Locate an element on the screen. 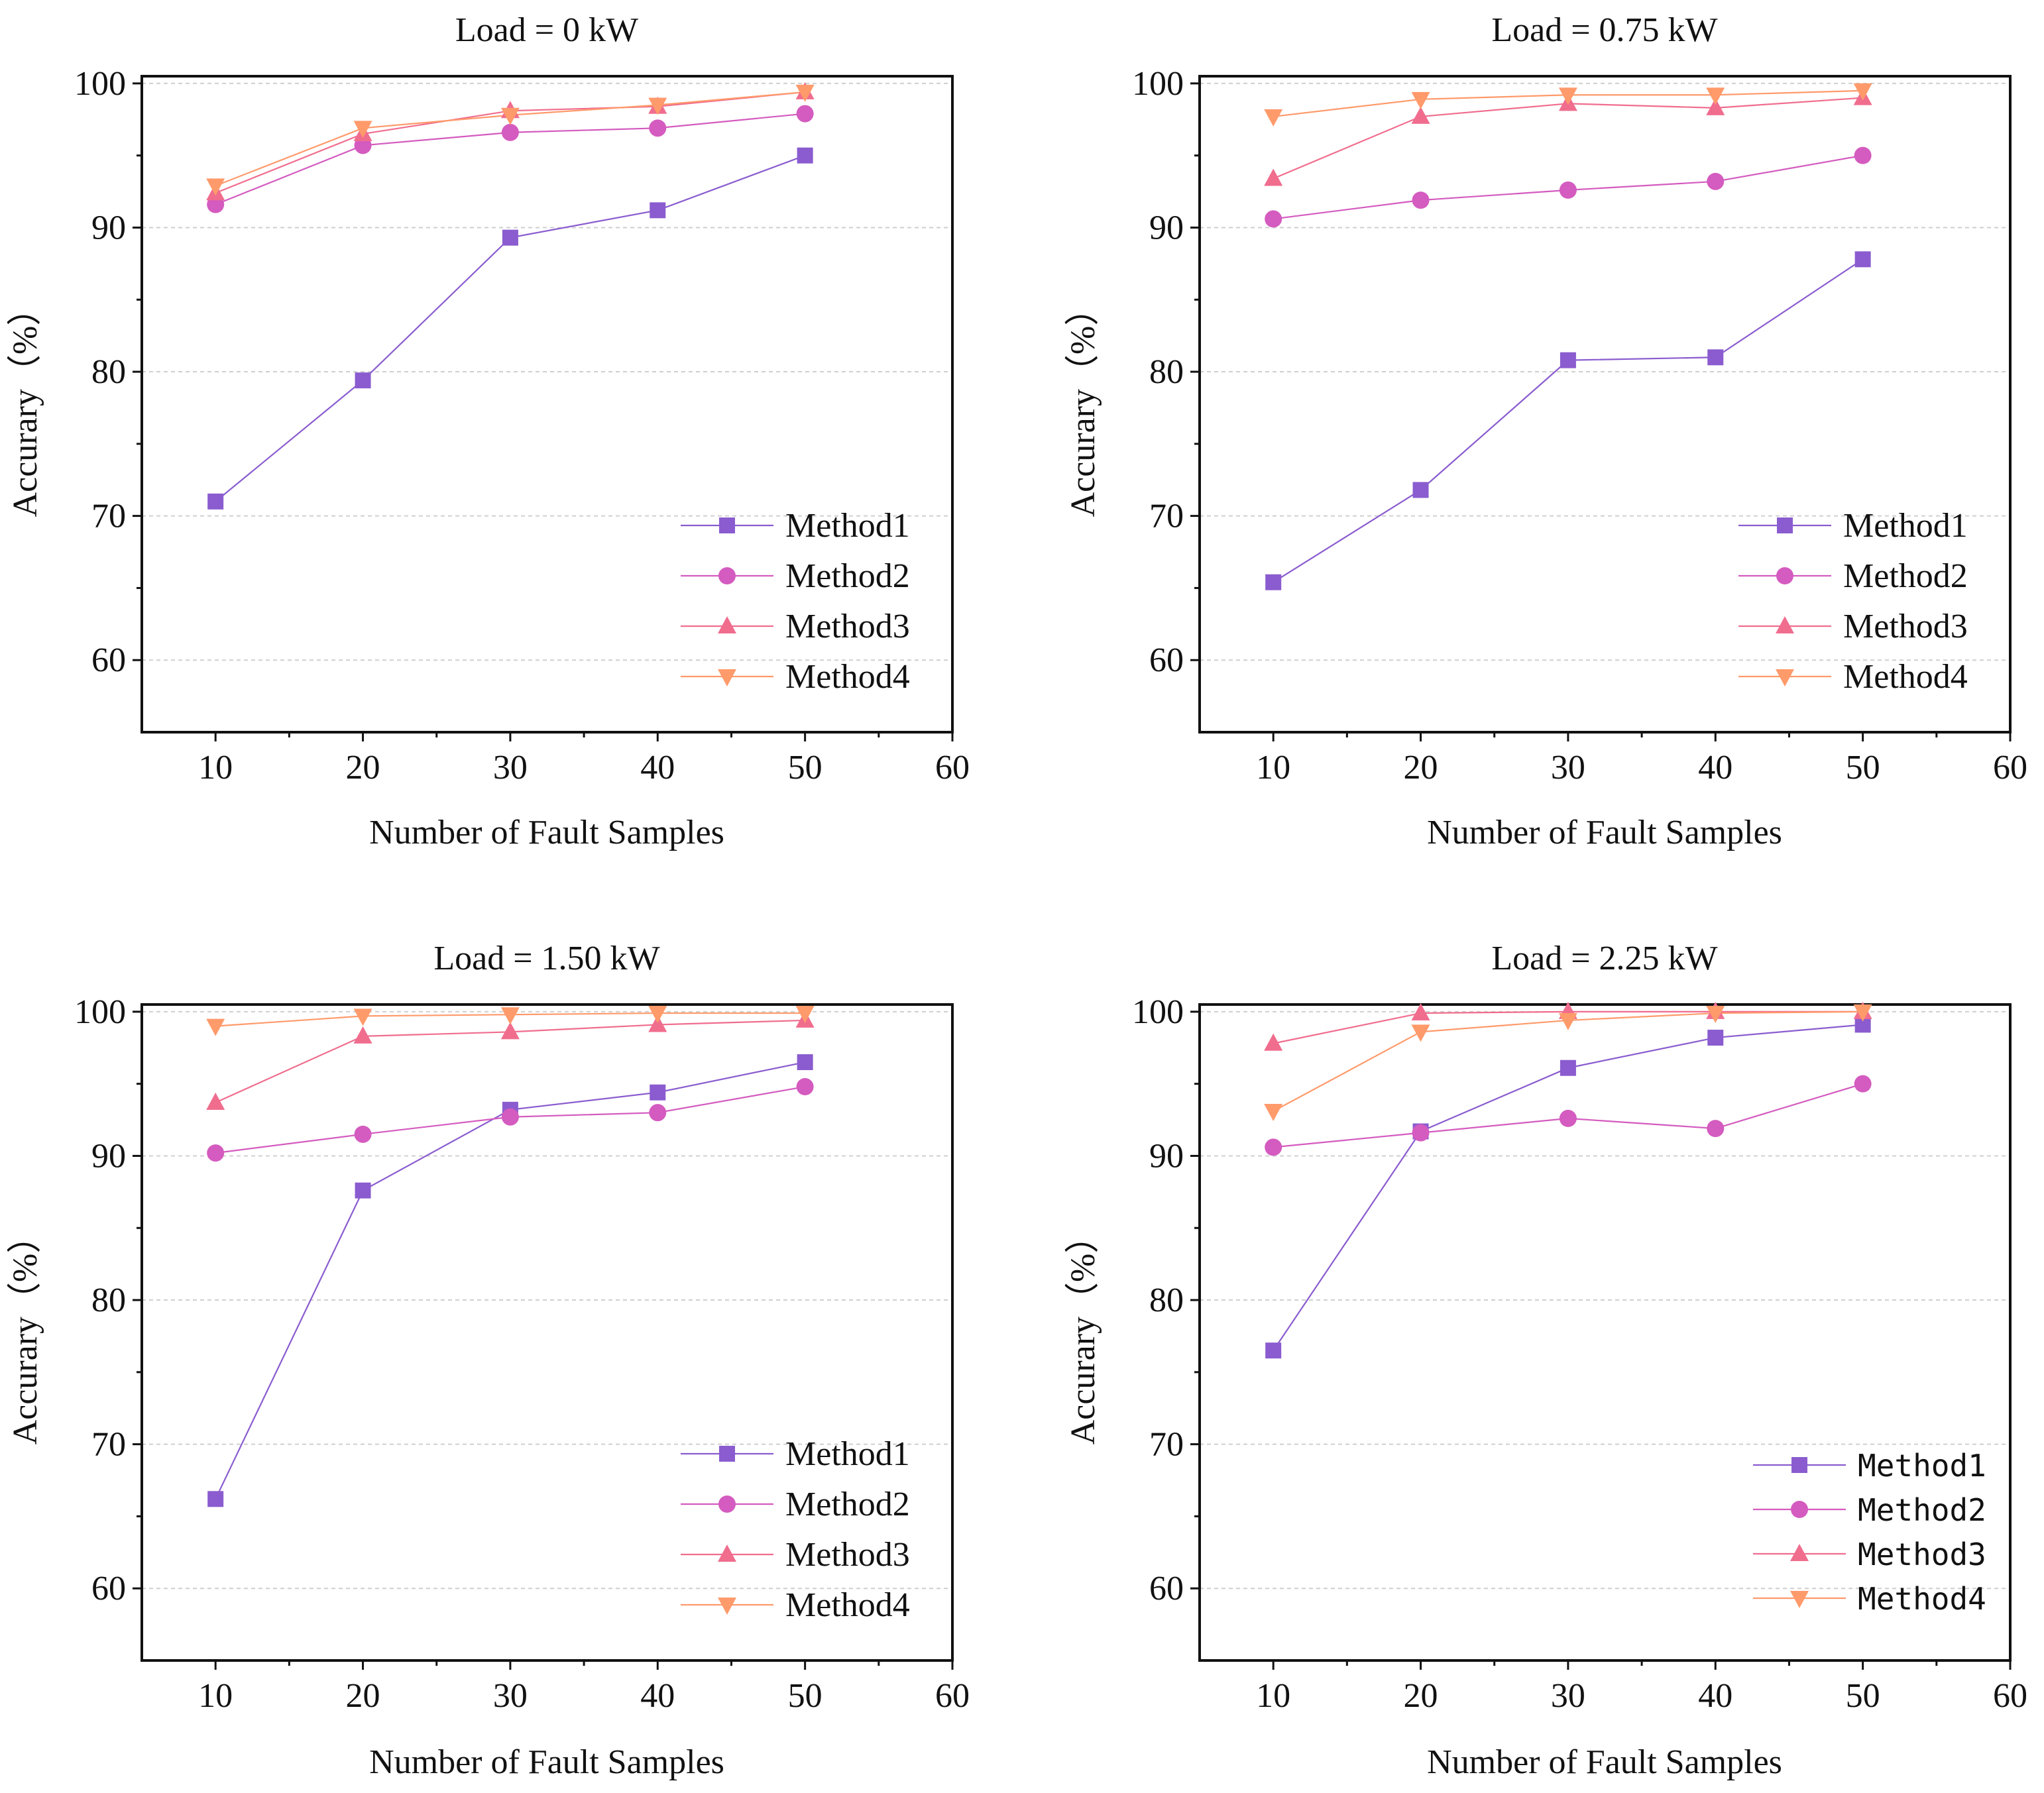 The width and height of the screenshot is (2044, 1793). chart-title: Load = 2.25 kW is located at coordinates (1604, 958).